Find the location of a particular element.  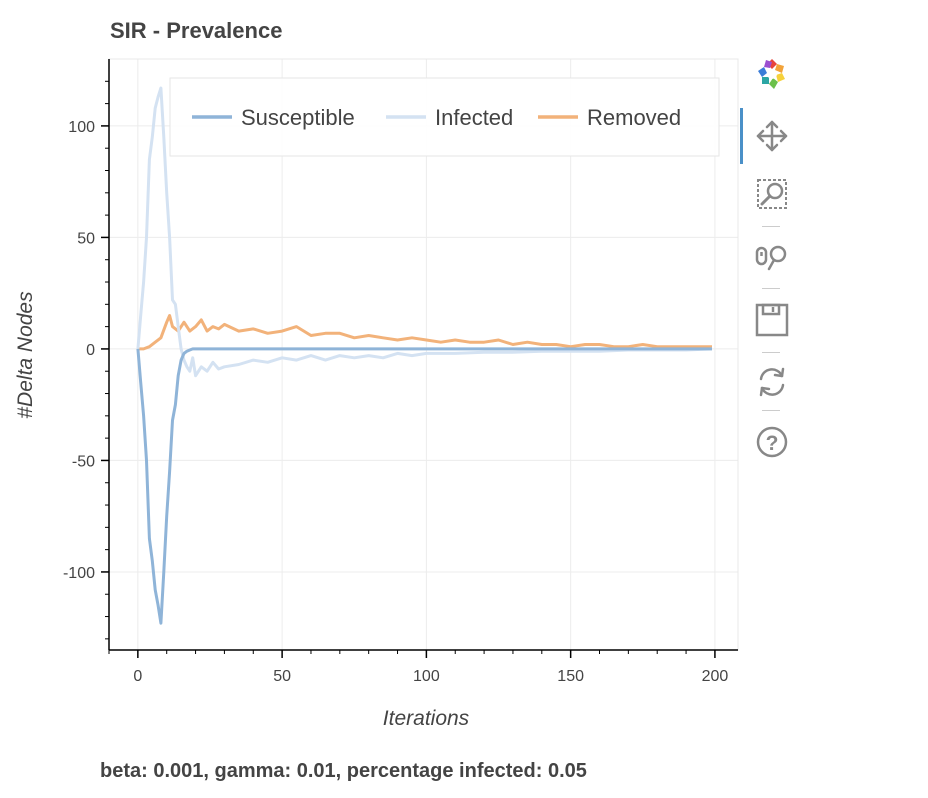

x-tick-label: 0 is located at coordinates (137, 676).